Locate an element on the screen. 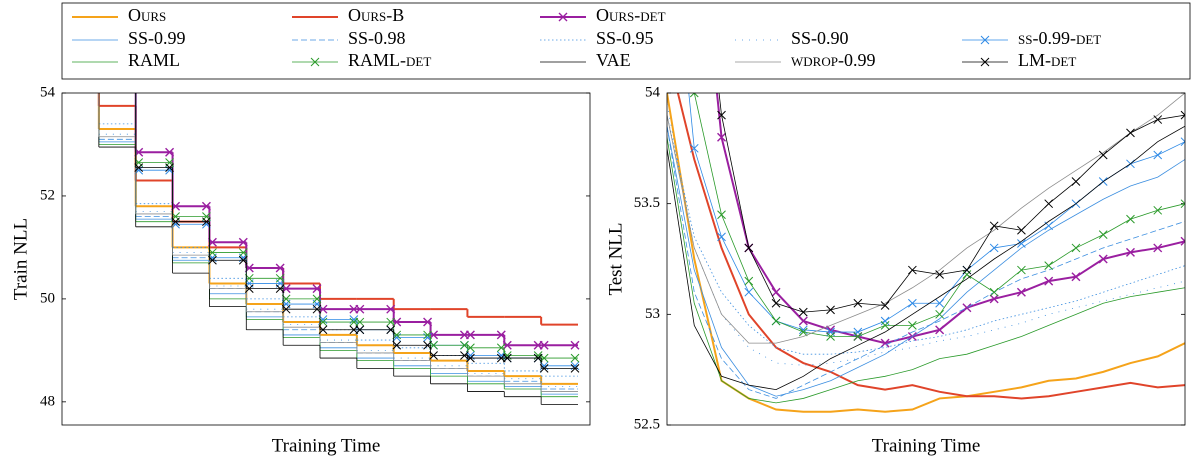  y-axis-label: Test NLL is located at coordinates (615, 258).